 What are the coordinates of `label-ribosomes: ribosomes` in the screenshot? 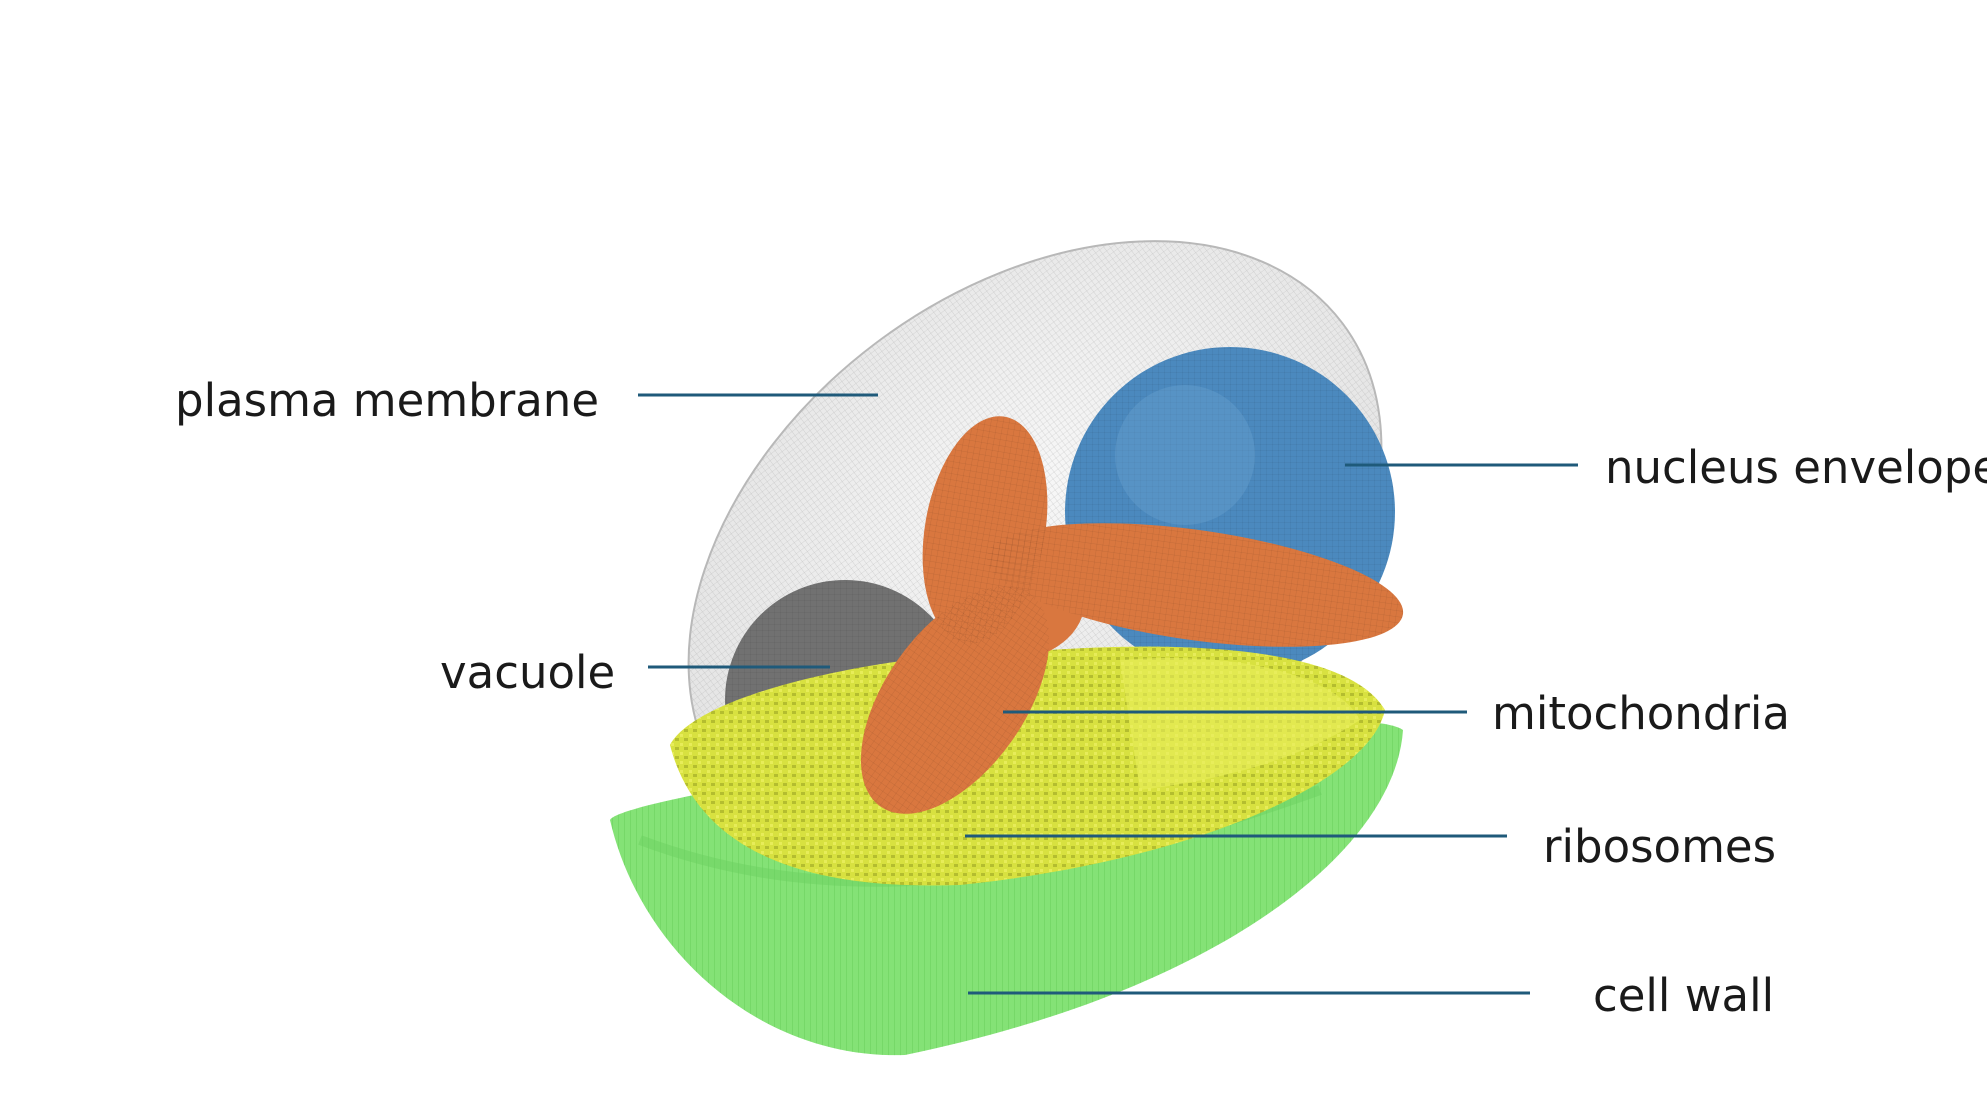 It's located at (1660, 846).